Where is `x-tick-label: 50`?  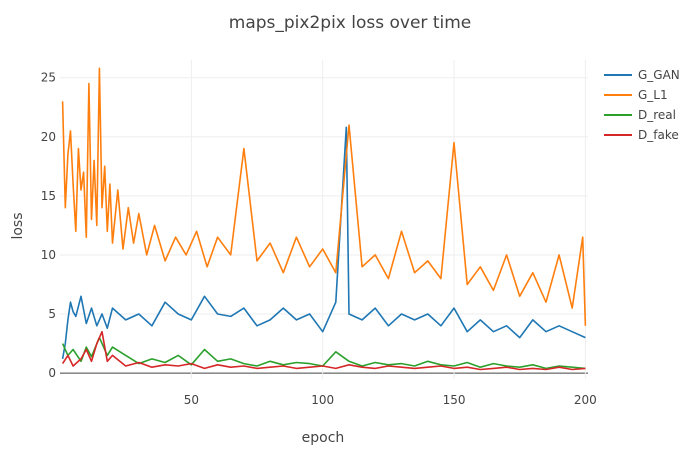
x-tick-label: 50 is located at coordinates (191, 400).